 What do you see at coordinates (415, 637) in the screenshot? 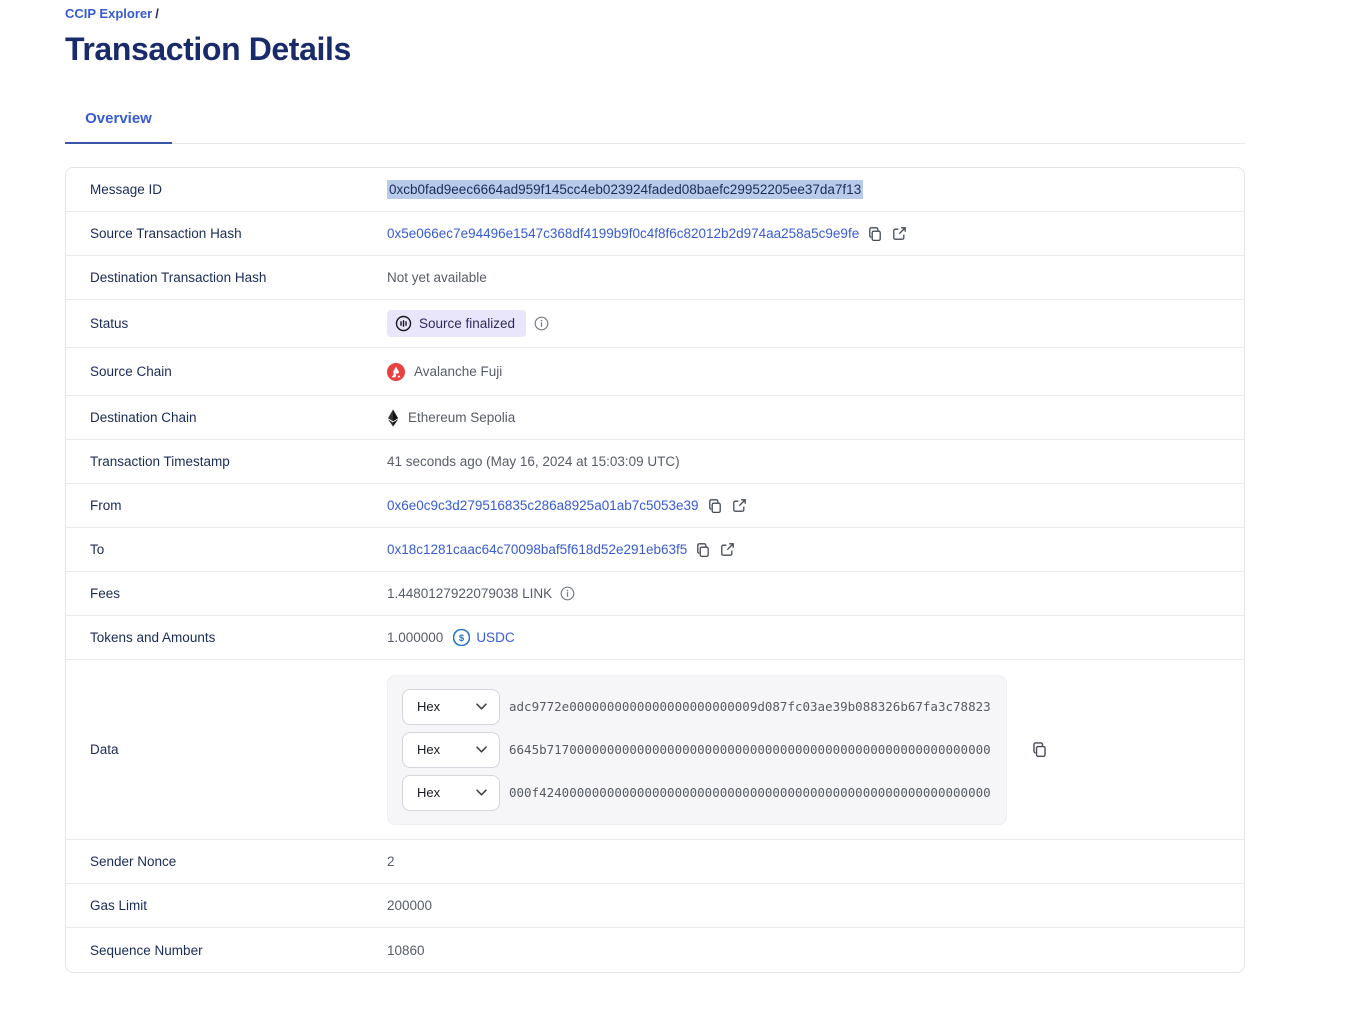
I see `token-amount: 1.000000` at bounding box center [415, 637].